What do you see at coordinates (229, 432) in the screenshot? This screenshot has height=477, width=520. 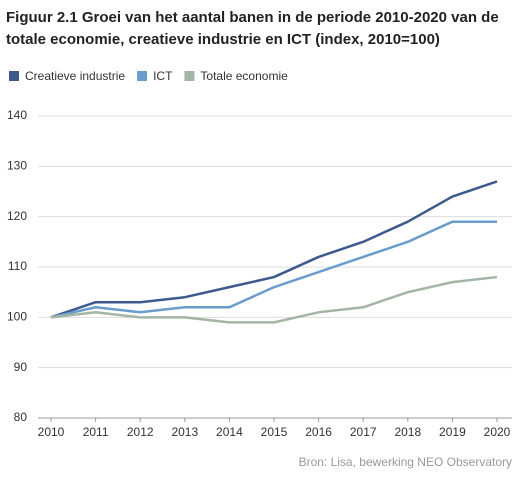 I see `x-tick-label: 2014` at bounding box center [229, 432].